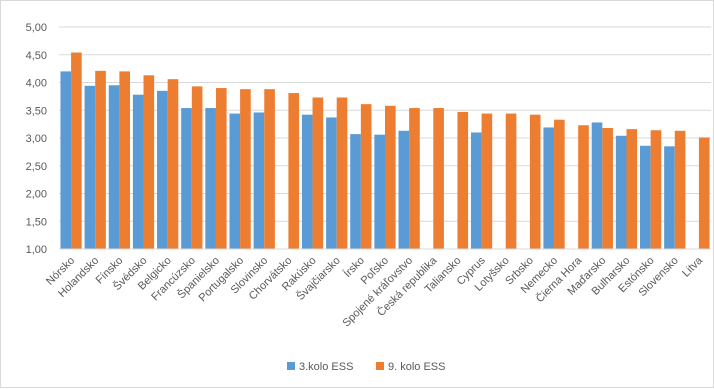  What do you see at coordinates (36, 250) in the screenshot?
I see `y-tick-label: 1,00` at bounding box center [36, 250].